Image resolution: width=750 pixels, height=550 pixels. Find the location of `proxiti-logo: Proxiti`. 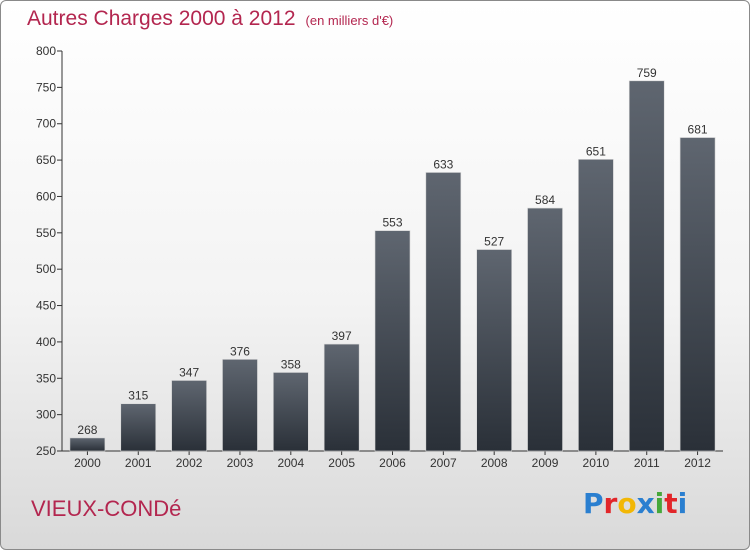

proxiti-logo: Proxiti is located at coordinates (635, 503).